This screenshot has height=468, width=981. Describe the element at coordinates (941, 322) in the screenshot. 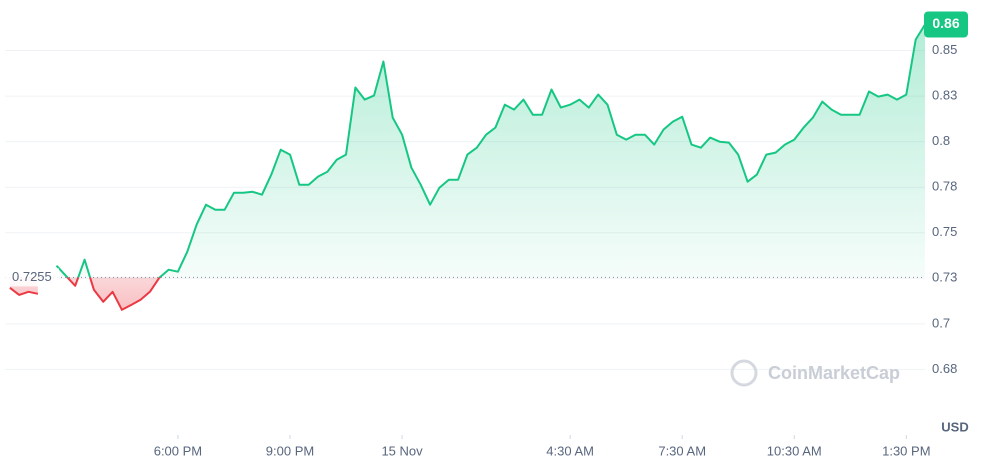

I see `y-tick-label: 0.7` at that location.